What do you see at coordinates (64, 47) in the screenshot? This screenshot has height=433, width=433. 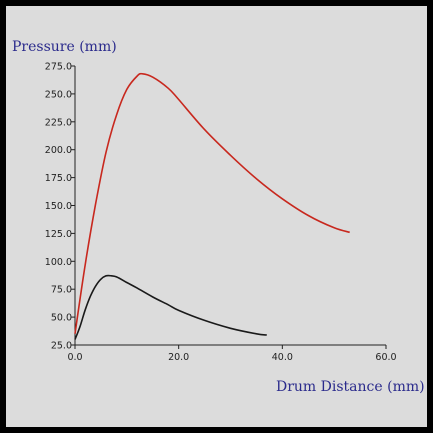 I see `y-axis-title: Pressure (mm)` at bounding box center [64, 47].